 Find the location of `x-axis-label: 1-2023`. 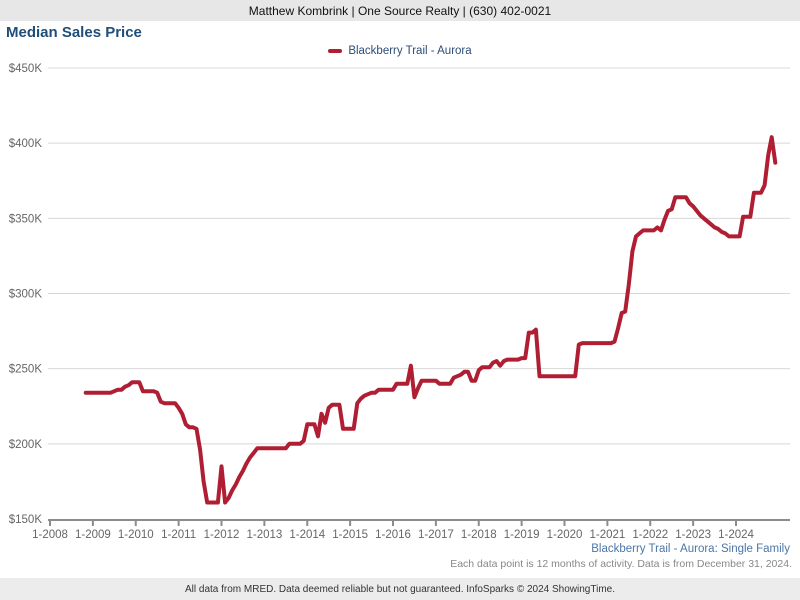

x-axis-label: 1-2023 is located at coordinates (693, 535).